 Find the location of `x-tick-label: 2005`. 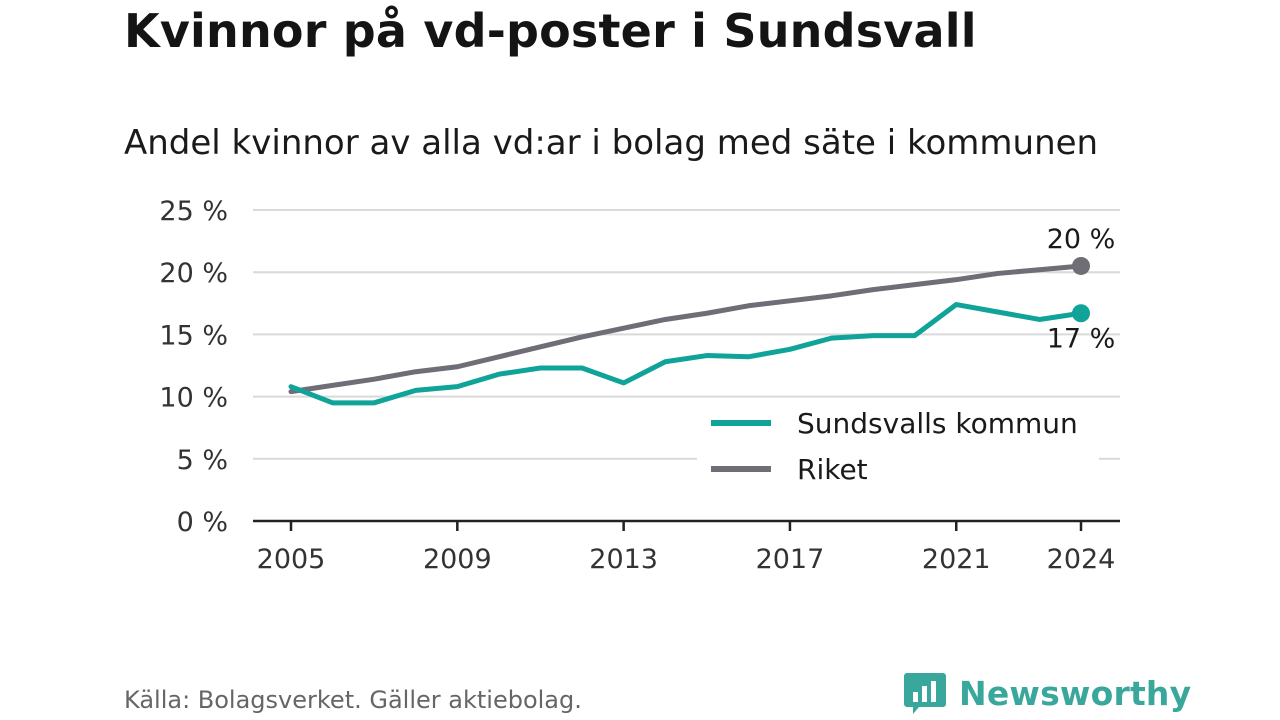

x-tick-label: 2005 is located at coordinates (291, 559).